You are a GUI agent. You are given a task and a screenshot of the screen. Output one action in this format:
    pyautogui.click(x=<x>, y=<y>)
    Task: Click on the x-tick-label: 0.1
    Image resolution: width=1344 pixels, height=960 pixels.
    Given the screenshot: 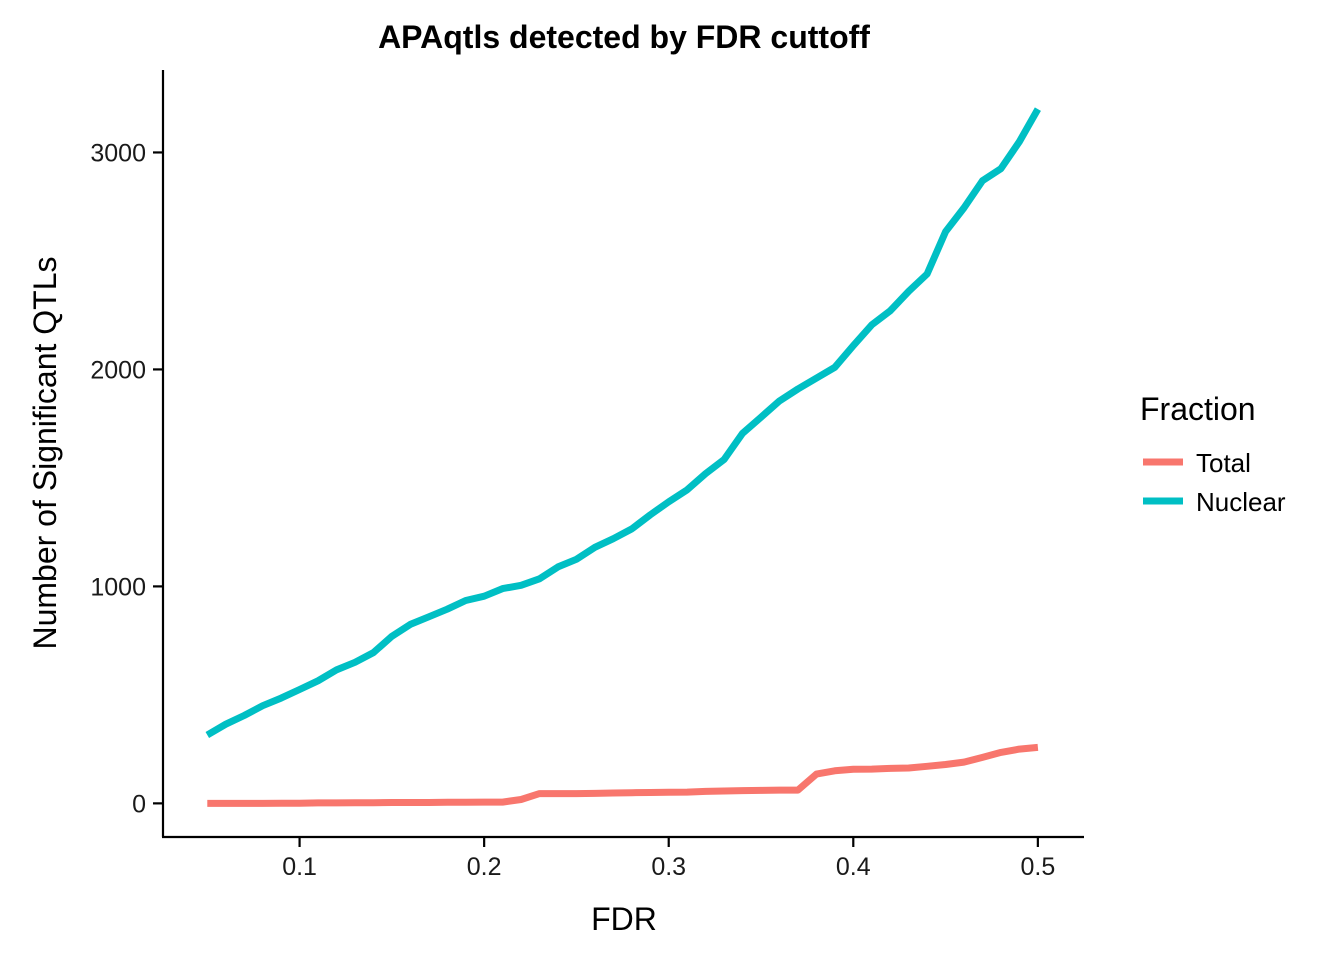 What is the action you would take?
    pyautogui.click(x=299, y=867)
    